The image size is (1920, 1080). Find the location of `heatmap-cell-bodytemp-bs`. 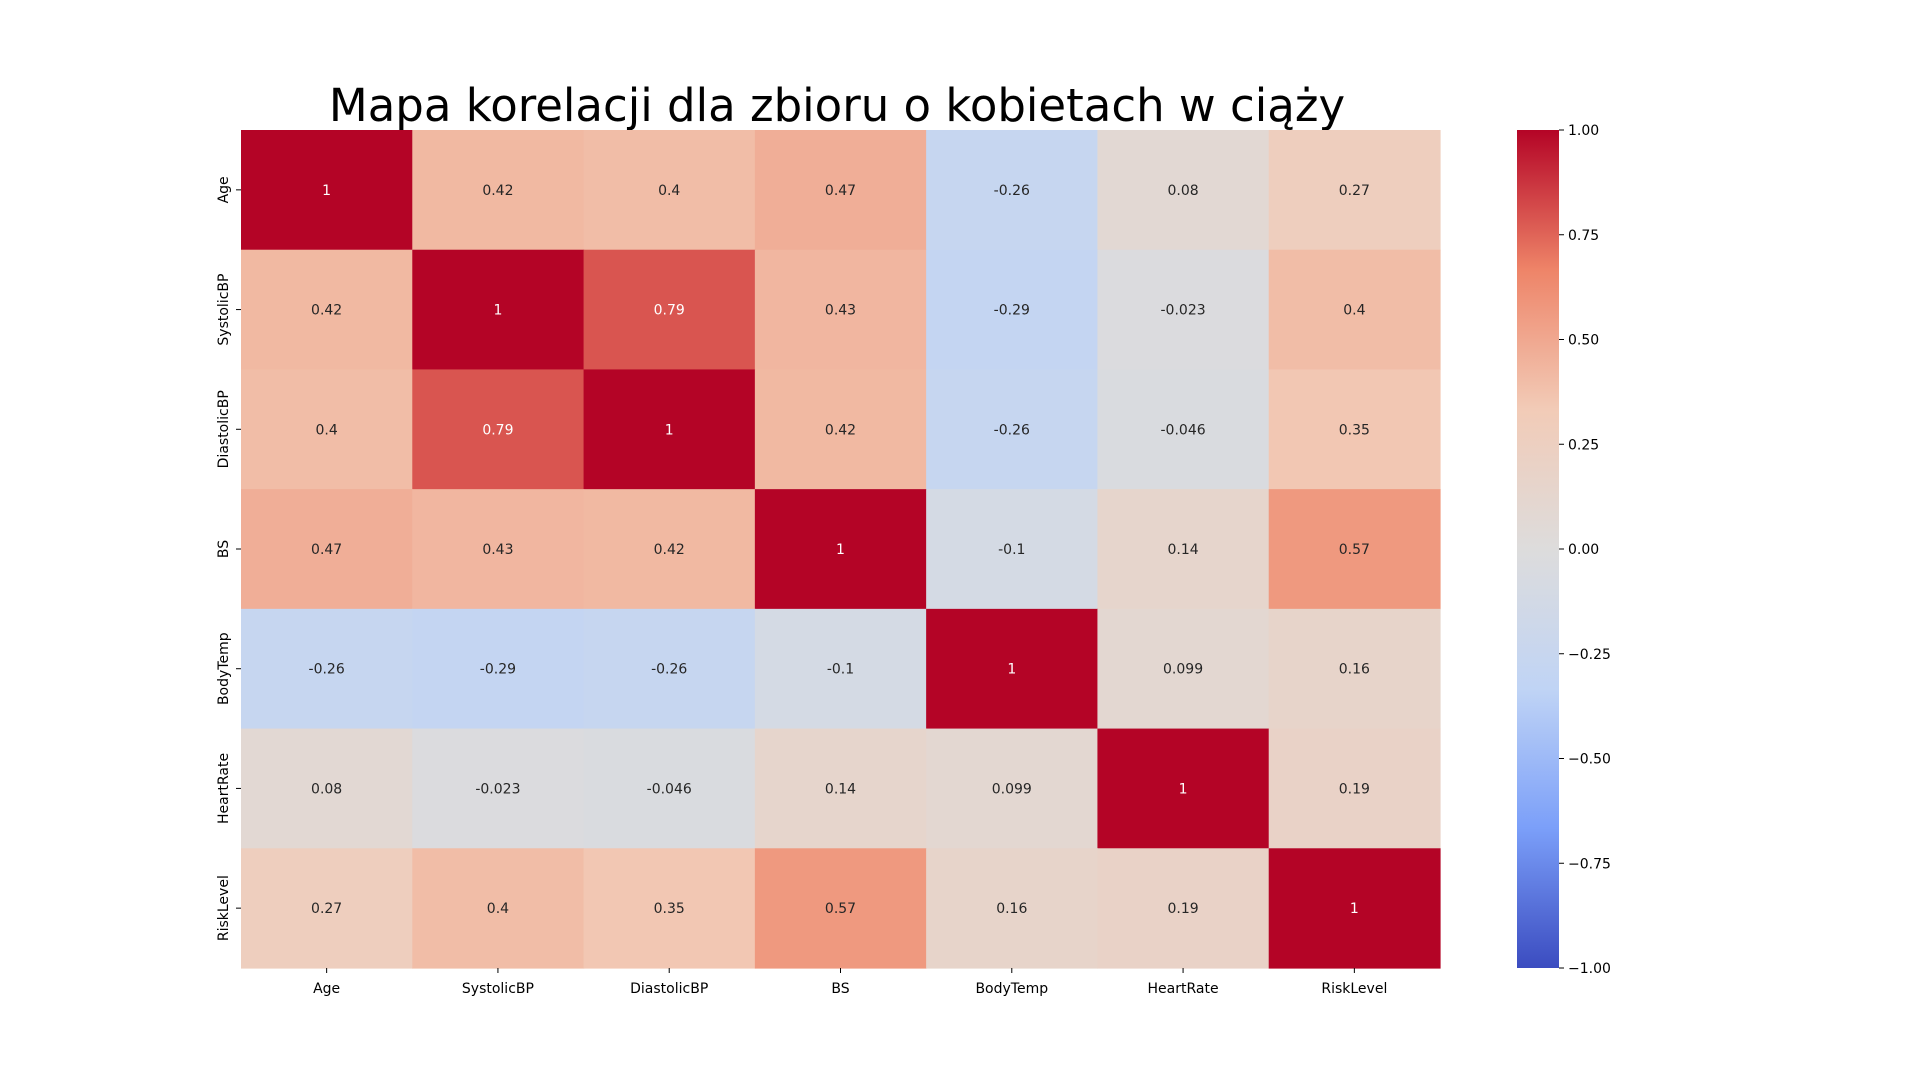

heatmap-cell-bodytemp-bs is located at coordinates (840, 669).